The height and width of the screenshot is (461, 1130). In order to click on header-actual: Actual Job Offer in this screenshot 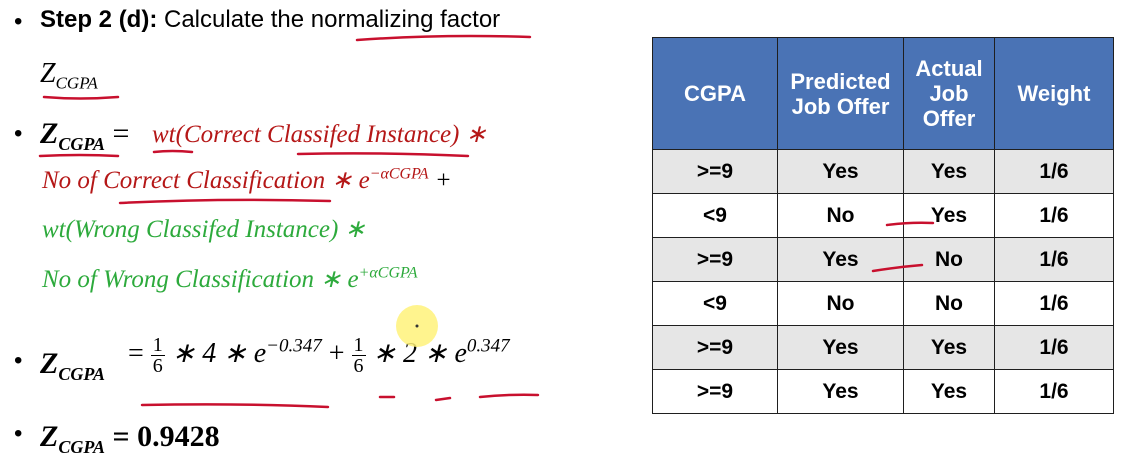, I will do `click(949, 93)`.